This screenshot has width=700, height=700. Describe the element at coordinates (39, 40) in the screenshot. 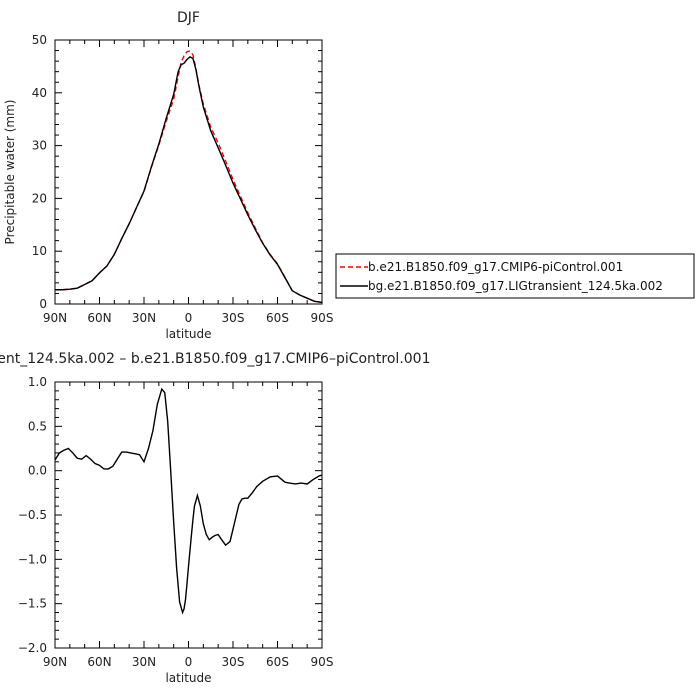

I see `y-tick-label: 50` at that location.